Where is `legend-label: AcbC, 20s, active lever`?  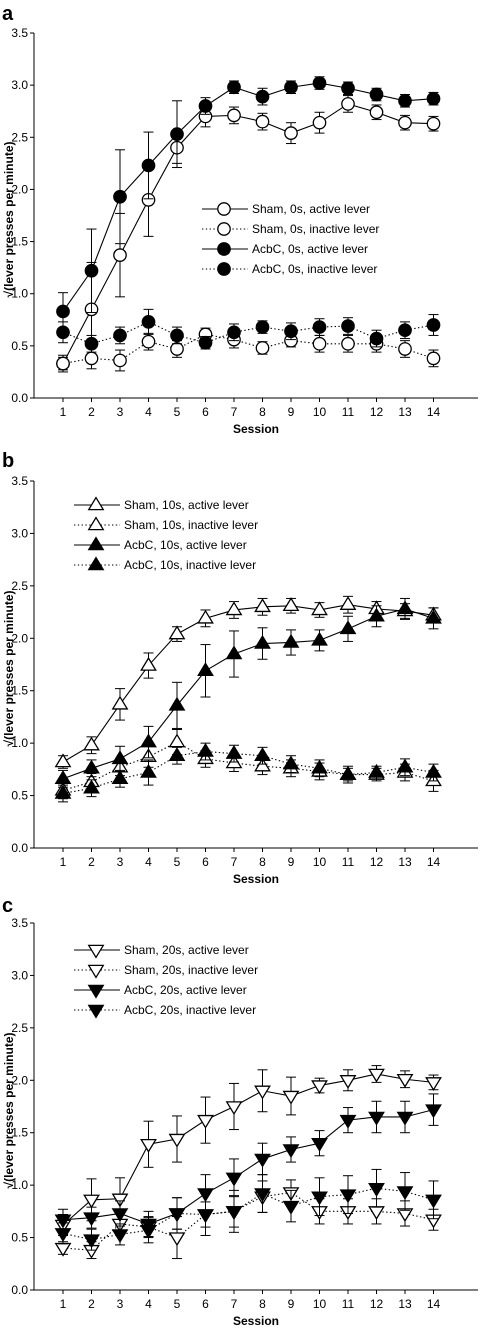 legend-label: AcbC, 20s, active lever is located at coordinates (185, 990).